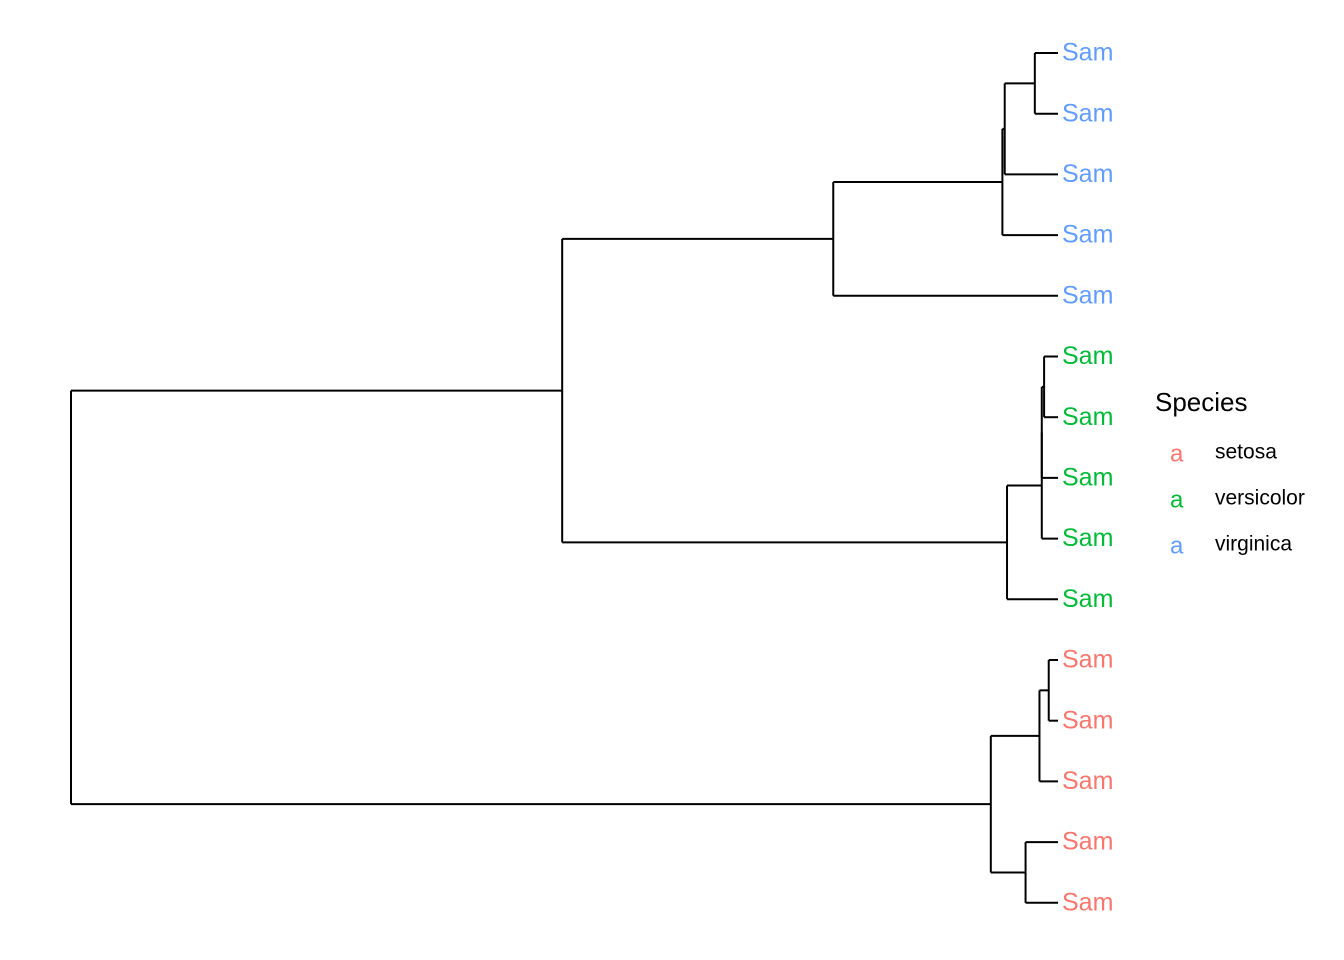 The width and height of the screenshot is (1344, 960). I want to click on legend: Species a setosa a versicolor a virginica, so click(1230, 473).